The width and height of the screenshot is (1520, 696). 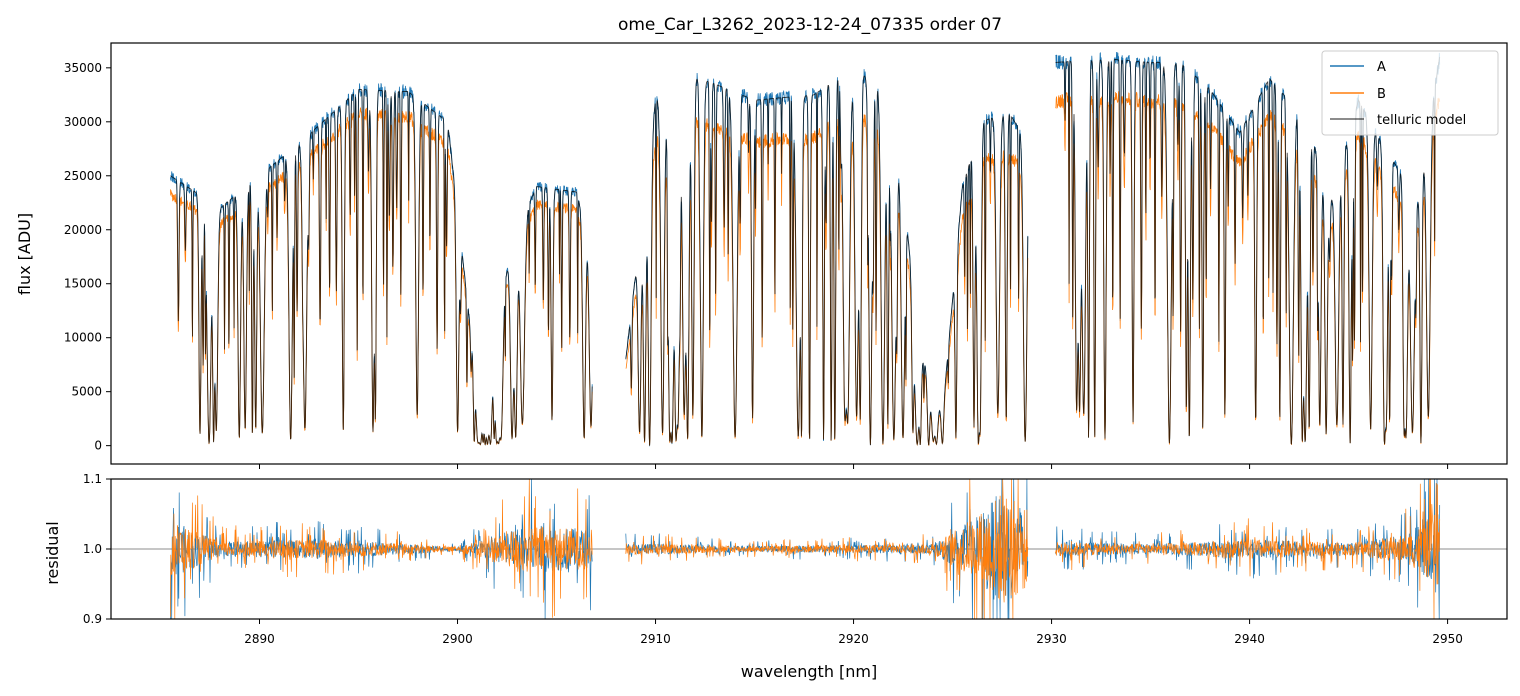 I want to click on flux-y-tick-label: 5000, so click(x=86, y=392).